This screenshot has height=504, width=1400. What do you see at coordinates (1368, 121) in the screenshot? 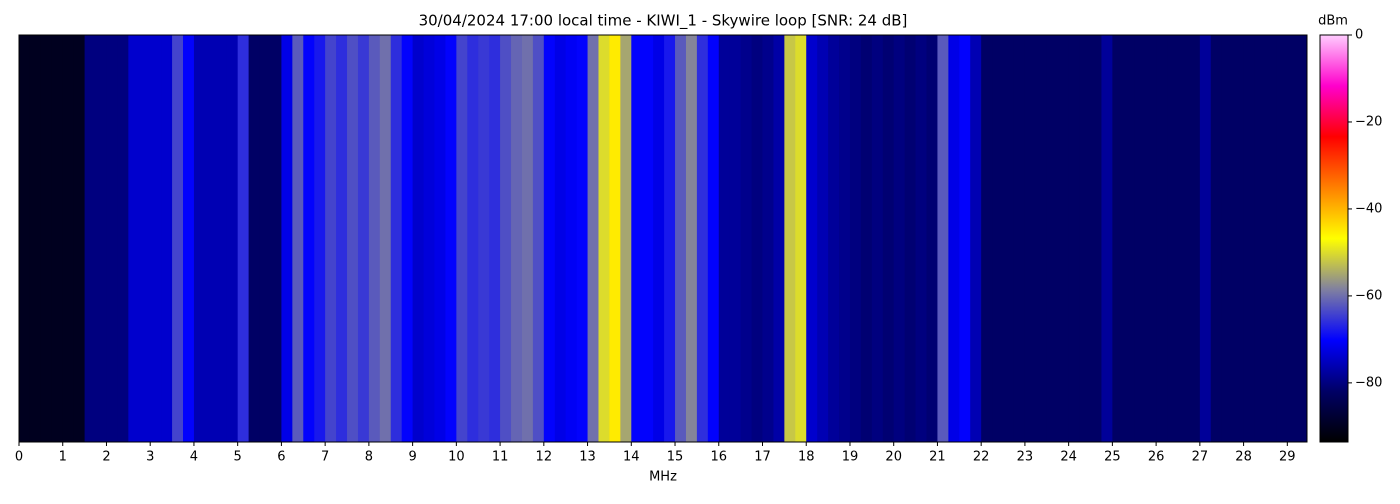
I see `colorbar-tick-label: −20` at bounding box center [1368, 121].